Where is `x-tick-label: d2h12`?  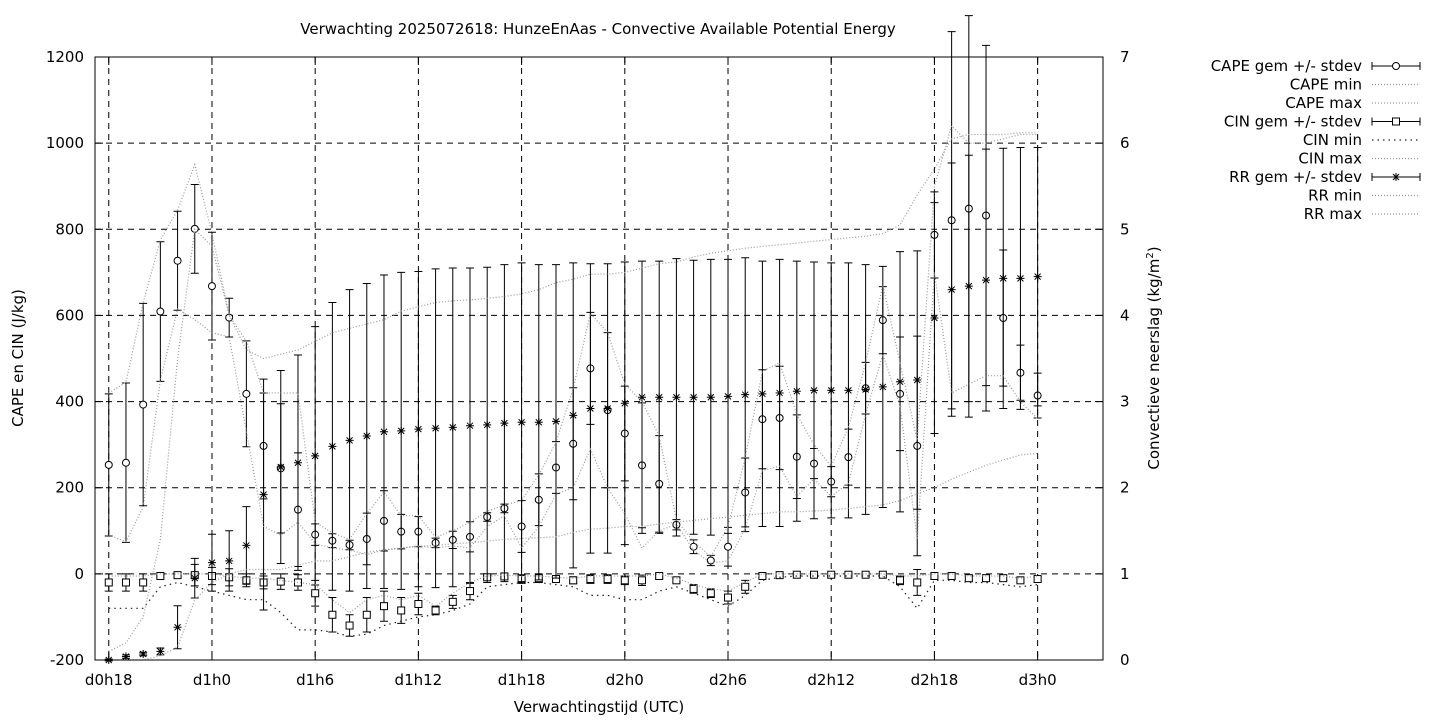 x-tick-label: d2h12 is located at coordinates (831, 680).